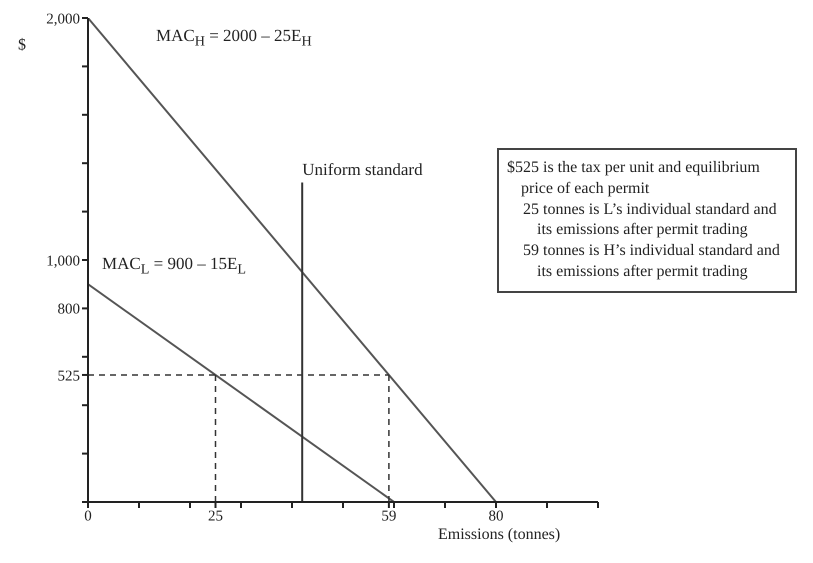  Describe the element at coordinates (63, 261) in the screenshot. I see `y-tick-label: 1,000` at that location.